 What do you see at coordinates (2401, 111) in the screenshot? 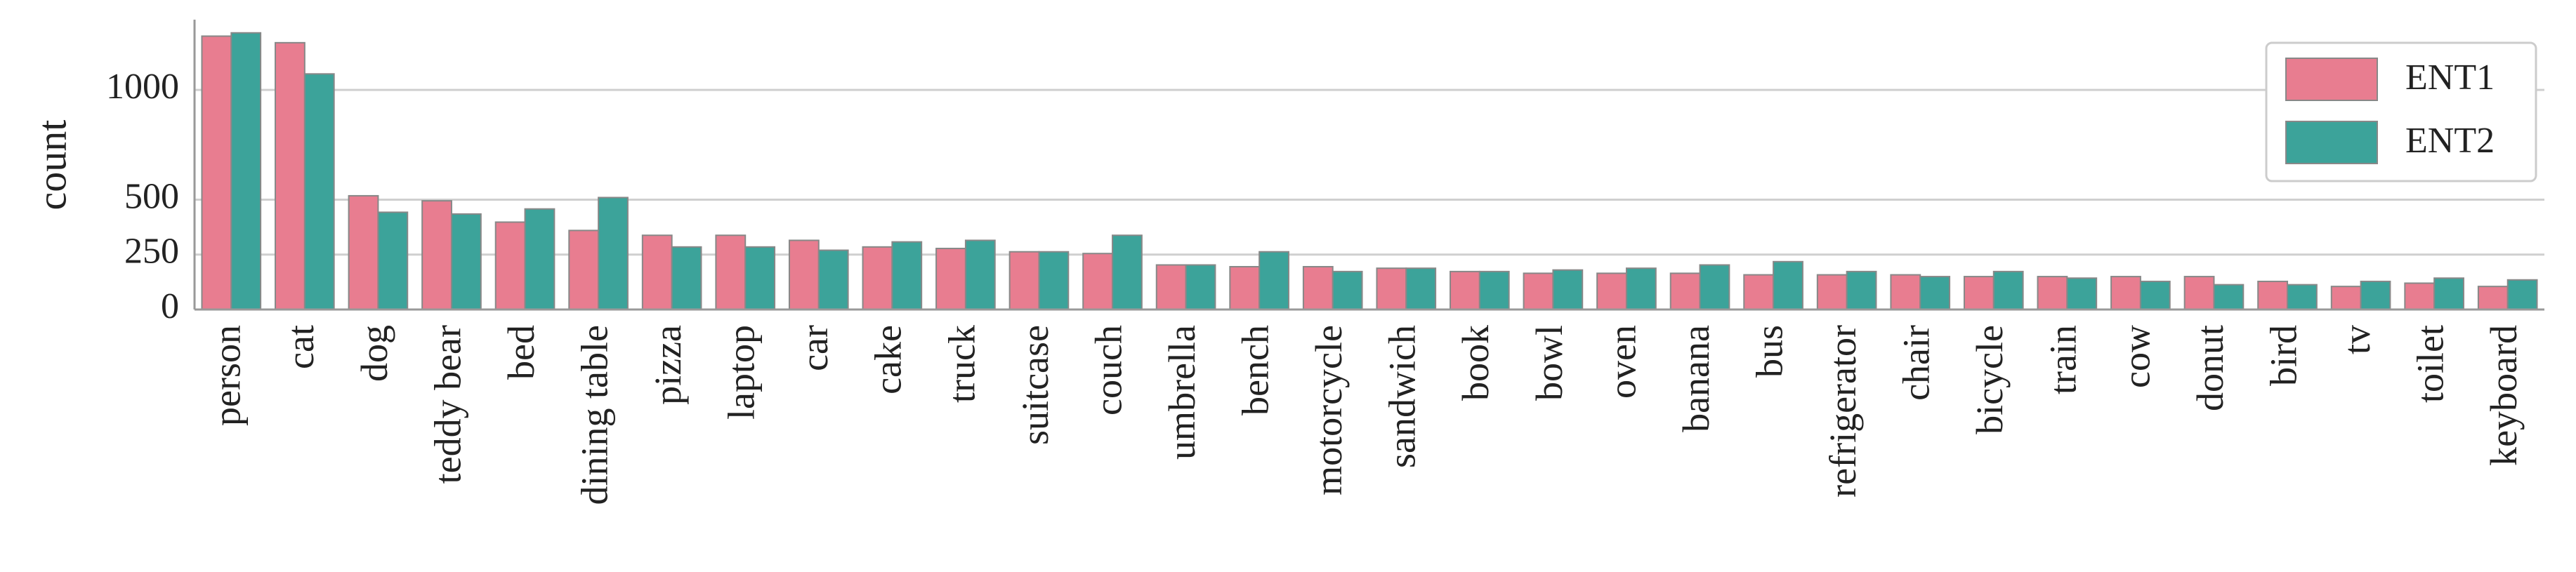
I see `legend: ENT1 ENT2` at bounding box center [2401, 111].